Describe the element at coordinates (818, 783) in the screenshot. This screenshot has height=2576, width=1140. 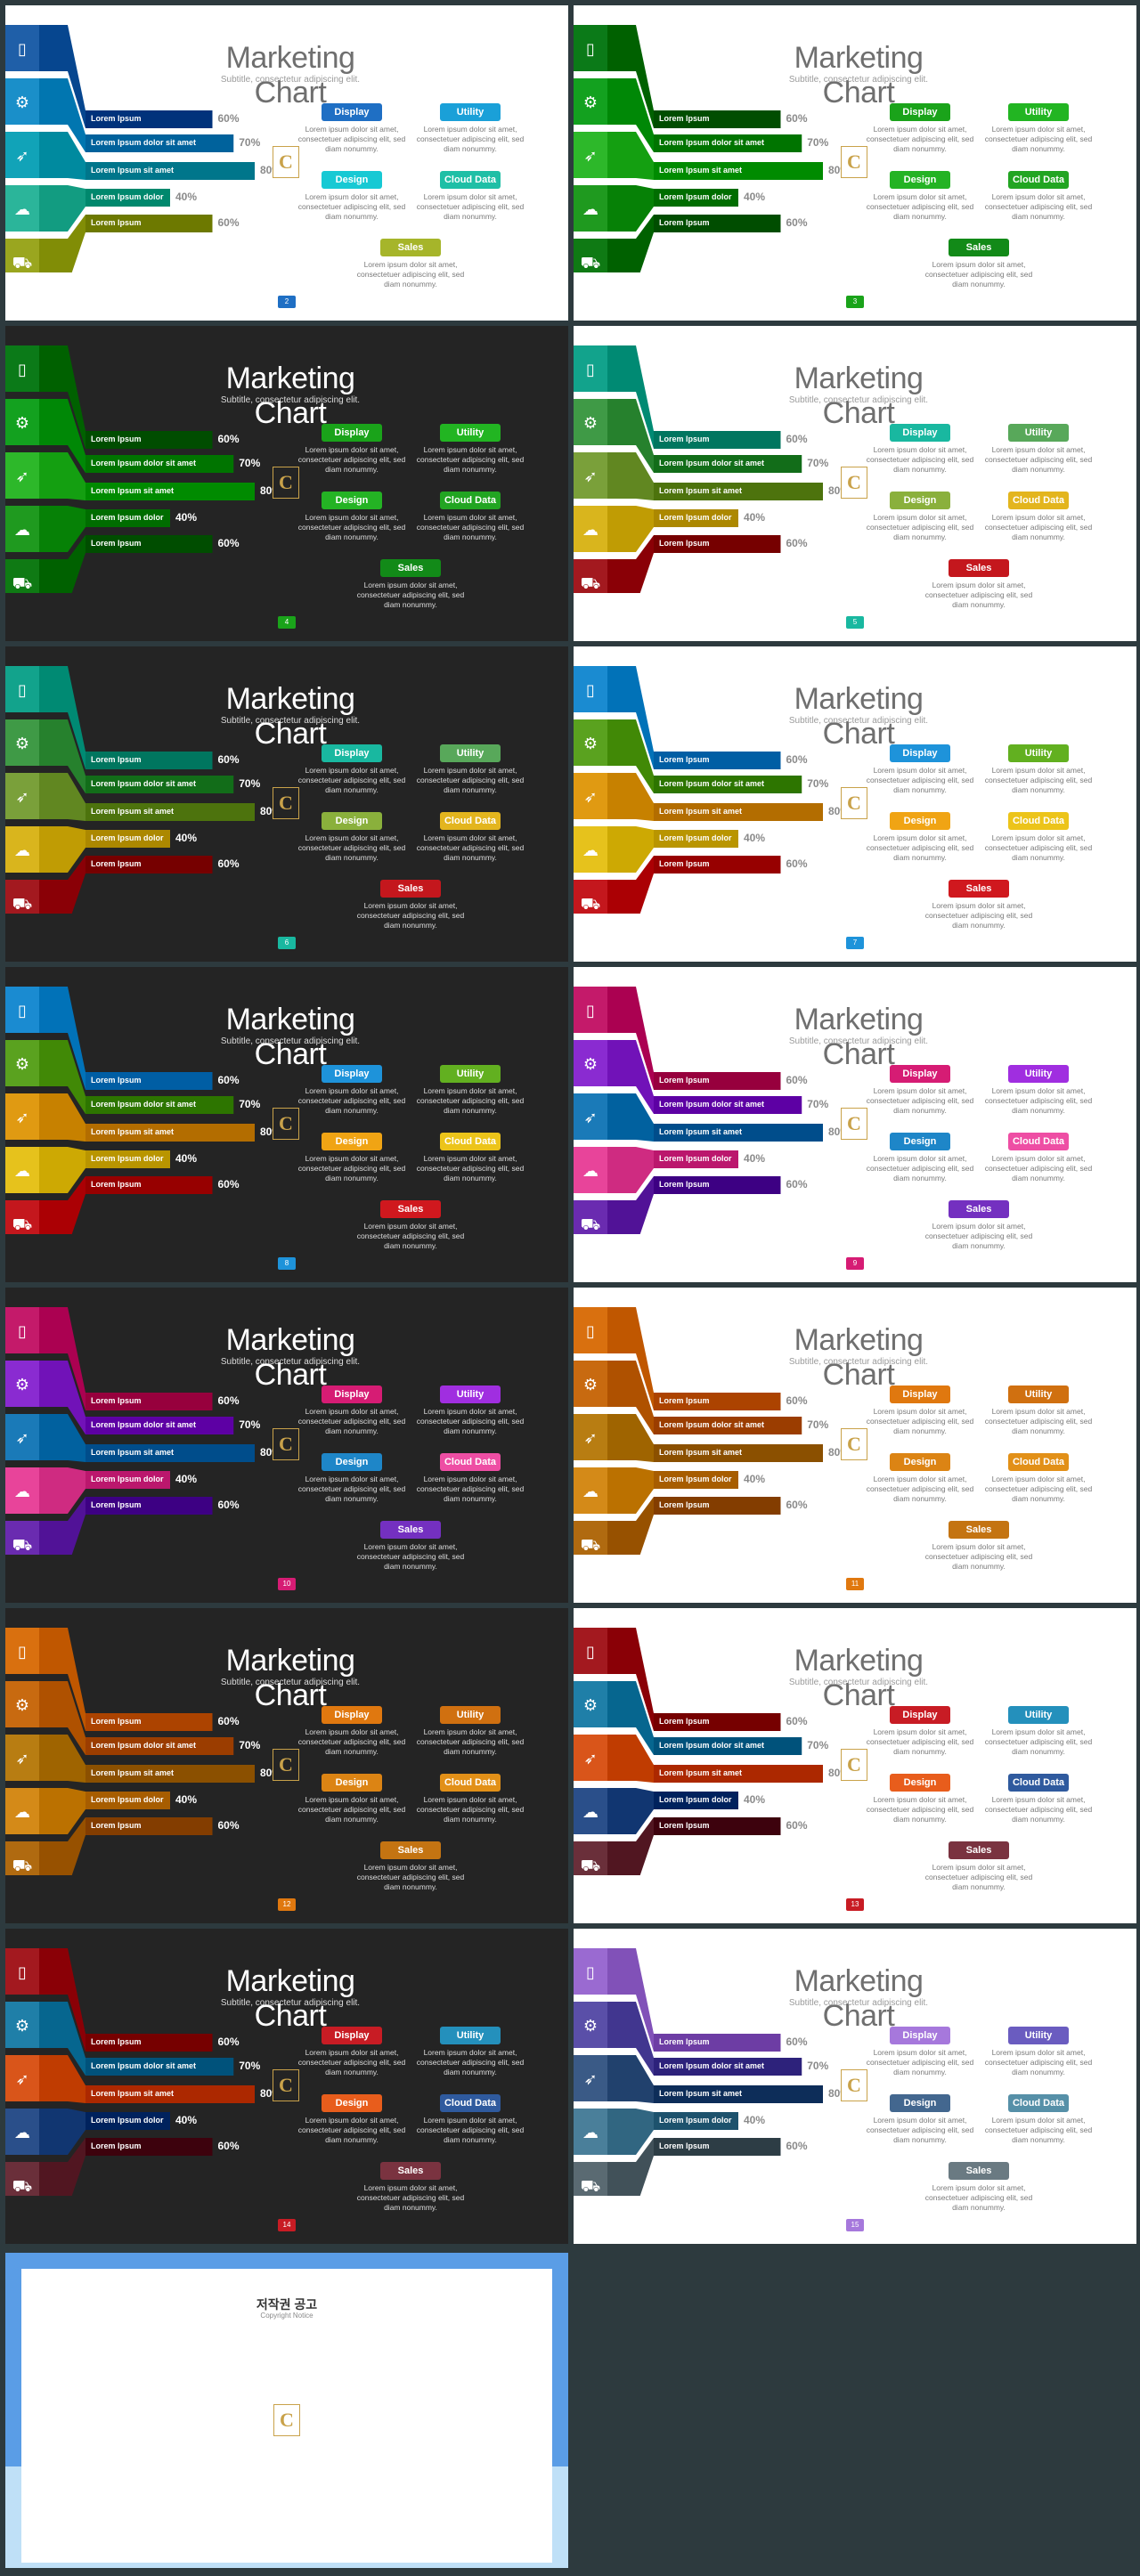
I see `bar-percent: 70%` at that location.